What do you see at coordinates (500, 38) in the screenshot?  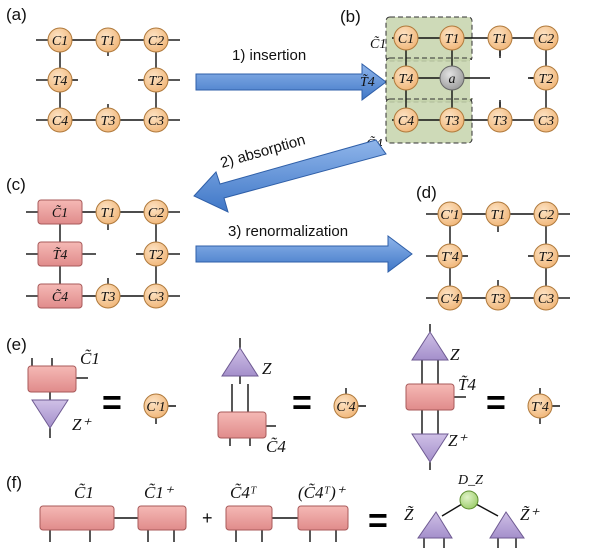 I see `tensor-t1-b` at bounding box center [500, 38].